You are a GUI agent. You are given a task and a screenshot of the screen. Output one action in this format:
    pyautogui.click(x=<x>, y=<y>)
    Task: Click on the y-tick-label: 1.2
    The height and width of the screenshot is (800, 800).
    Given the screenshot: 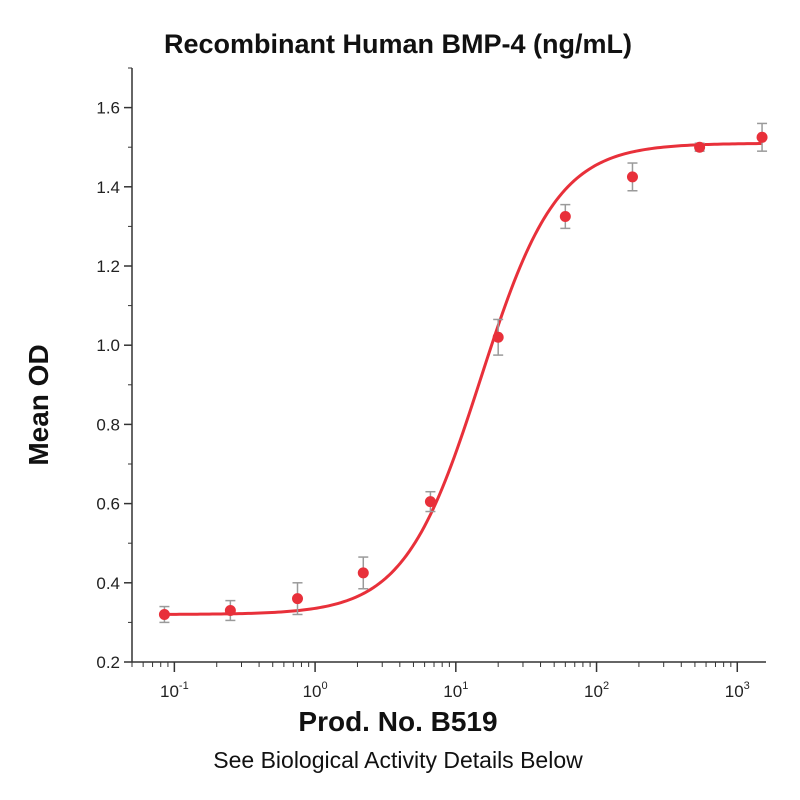 What is the action you would take?
    pyautogui.click(x=108, y=266)
    